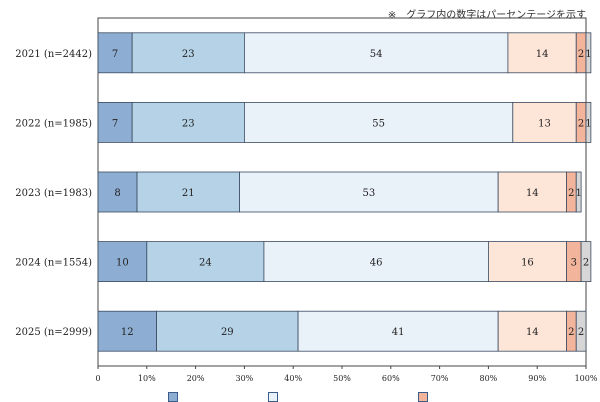 This screenshot has height=402, width=600. Describe the element at coordinates (440, 378) in the screenshot. I see `x-tick-label: 70%` at that location.